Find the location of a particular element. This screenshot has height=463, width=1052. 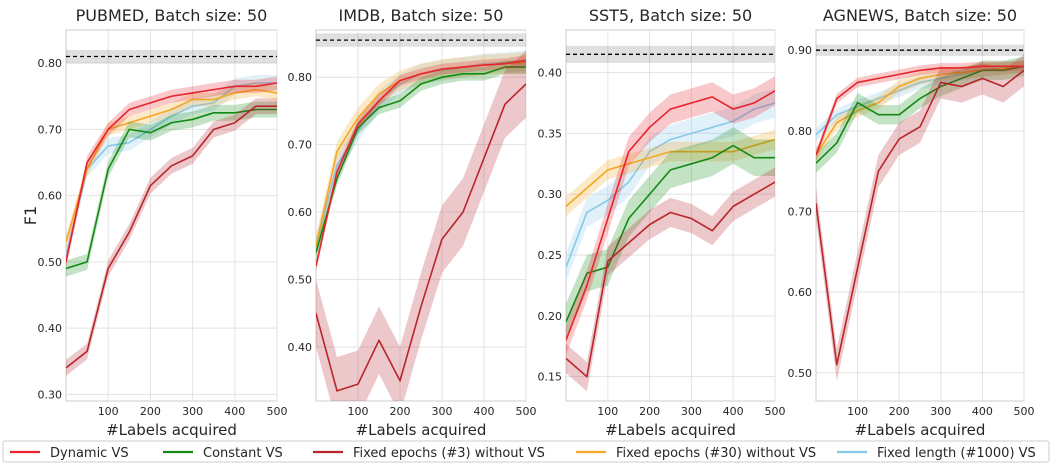

legend-label: Dynamic VS is located at coordinates (89, 453).